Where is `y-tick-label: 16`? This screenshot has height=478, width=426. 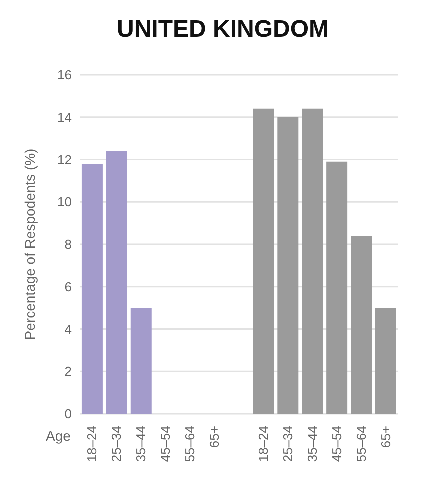 y-tick-label: 16 is located at coordinates (65, 75).